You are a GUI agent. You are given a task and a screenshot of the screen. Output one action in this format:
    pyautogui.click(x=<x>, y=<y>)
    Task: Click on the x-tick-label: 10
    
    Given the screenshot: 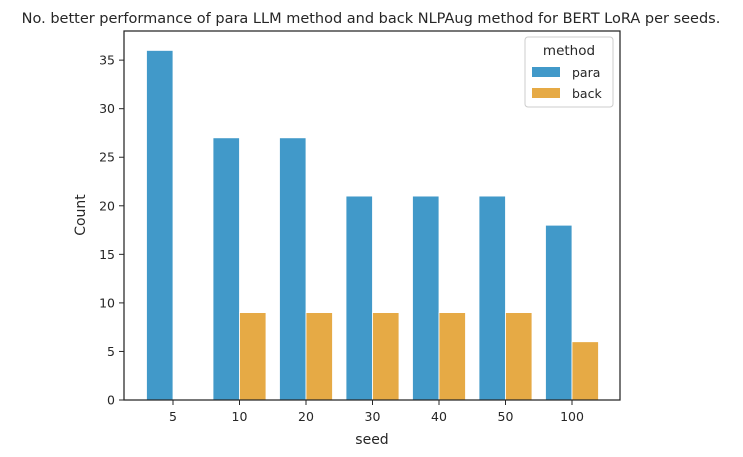 What is the action you would take?
    pyautogui.click(x=240, y=416)
    